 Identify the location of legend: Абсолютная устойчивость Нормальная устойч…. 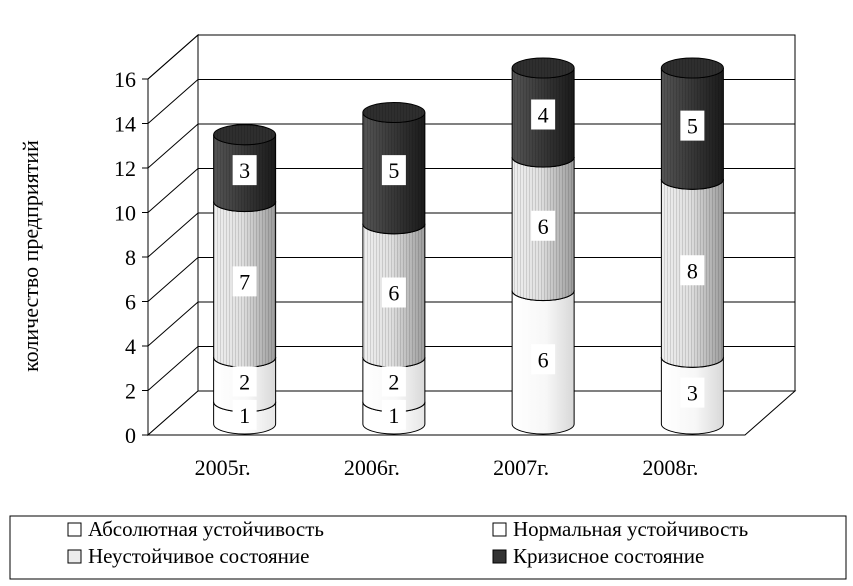
(428, 547).